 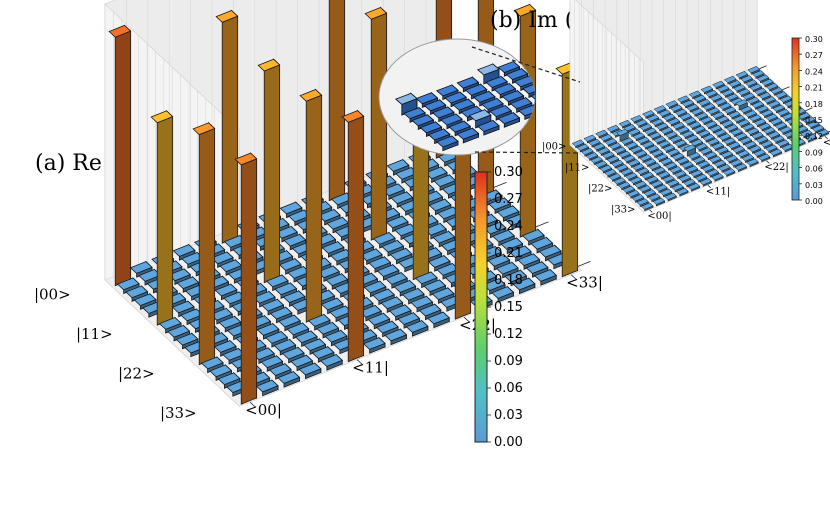 I want to click on colorbar-tick-label: 0.18, so click(x=814, y=104).